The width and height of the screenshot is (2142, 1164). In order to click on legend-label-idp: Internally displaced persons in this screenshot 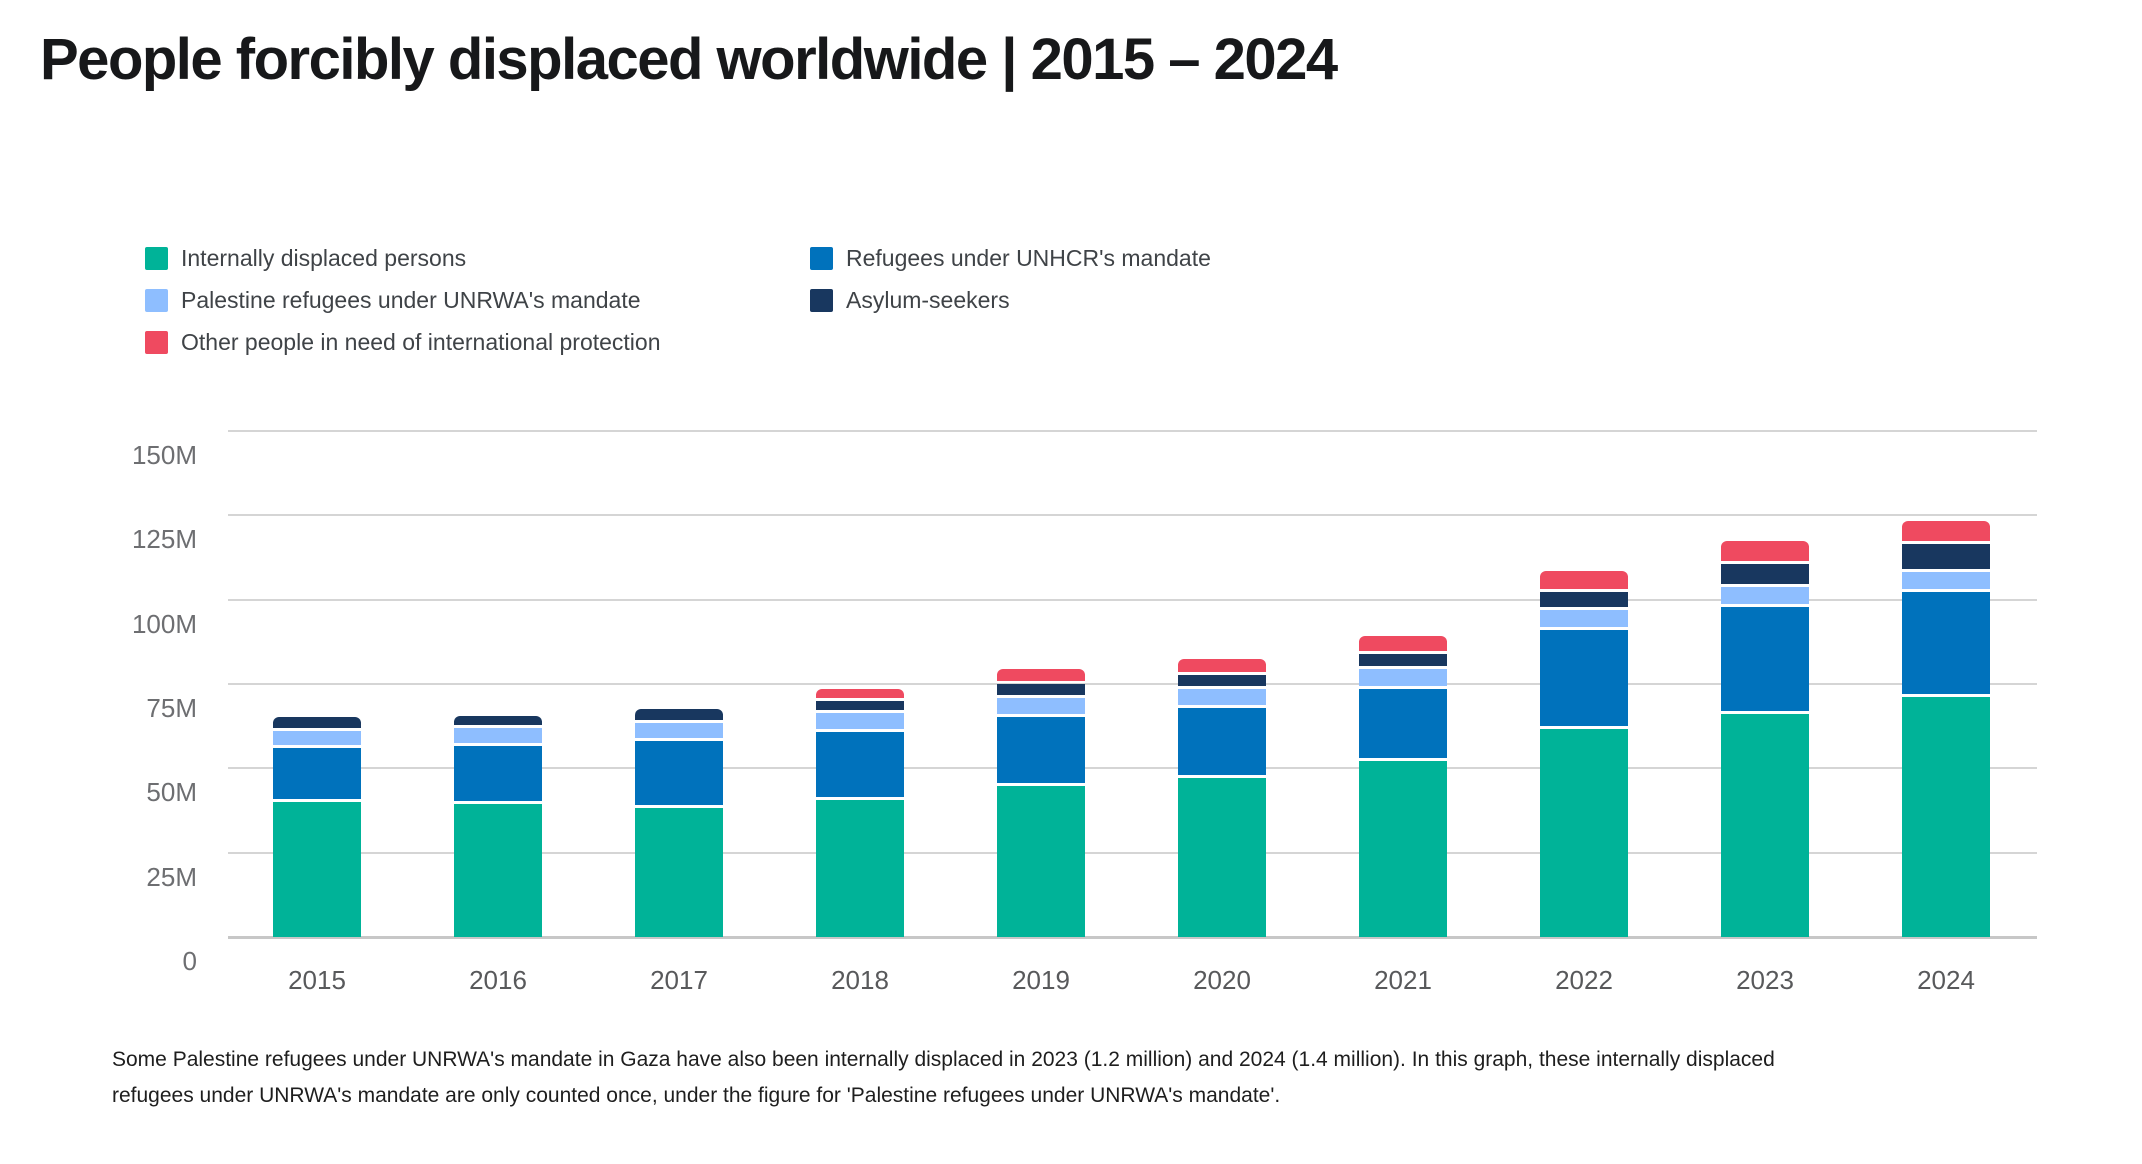, I will do `click(324, 258)`.